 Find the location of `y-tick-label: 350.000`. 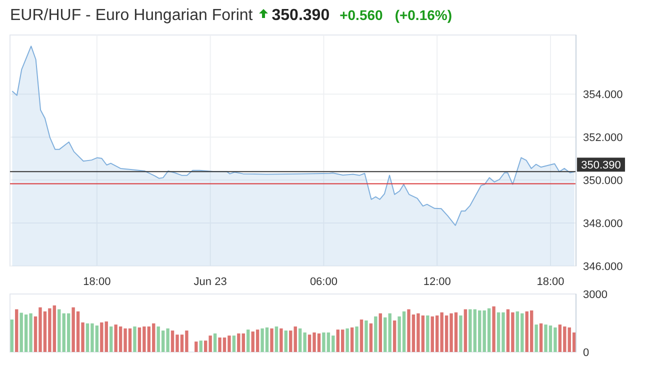

y-tick-label: 350.000 is located at coordinates (603, 181).